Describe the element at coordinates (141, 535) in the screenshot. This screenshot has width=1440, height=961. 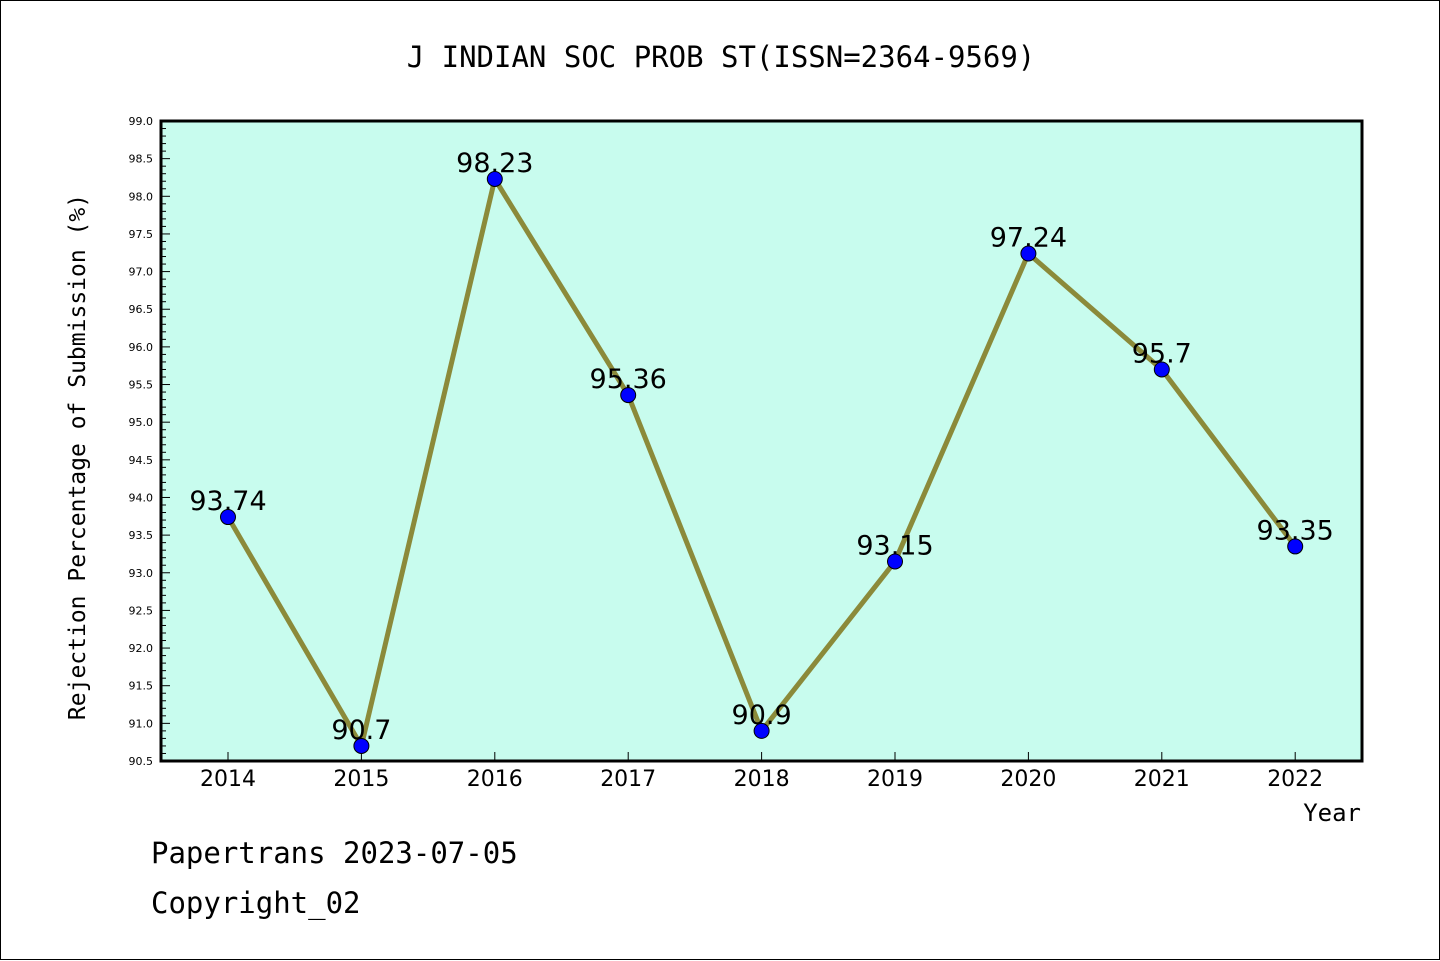
I see `y-tick-label: 93.5` at that location.